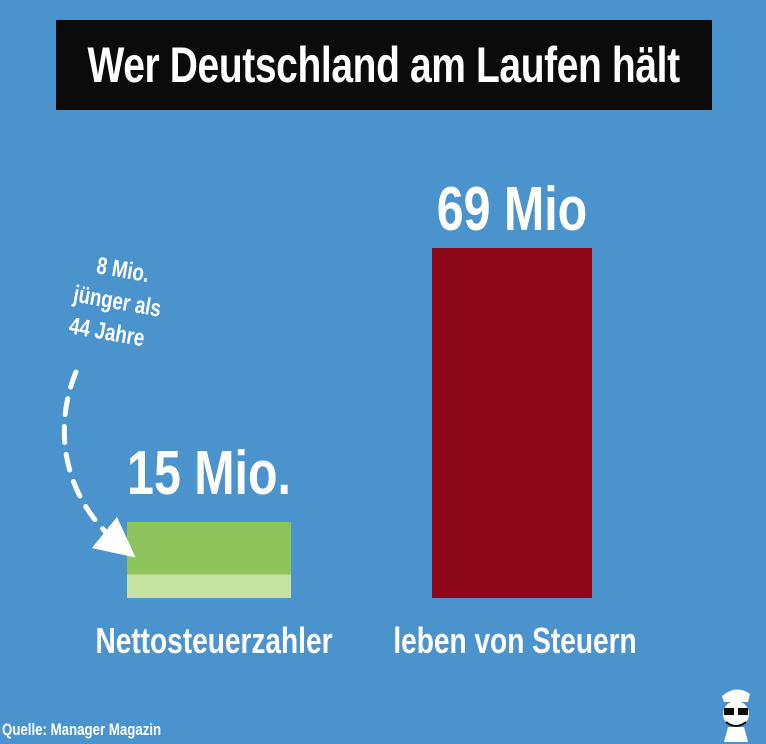 The height and width of the screenshot is (744, 766). Describe the element at coordinates (123, 270) in the screenshot. I see `annotation-line-1: 8 Mio.` at that location.